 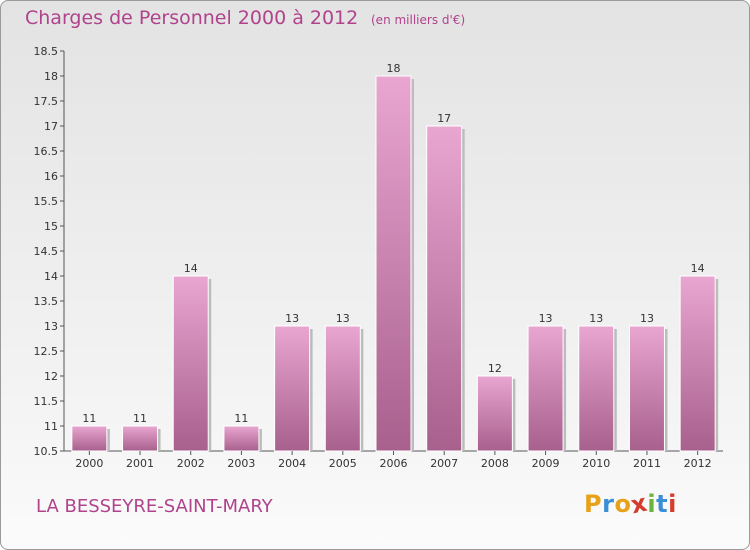 What do you see at coordinates (394, 463) in the screenshot?
I see `x-tick-label: 2006` at bounding box center [394, 463].